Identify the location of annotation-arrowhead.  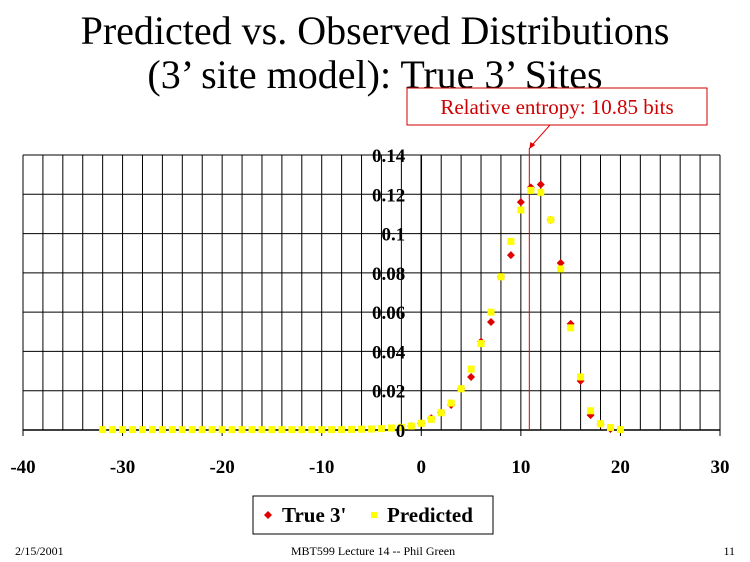
(532, 145).